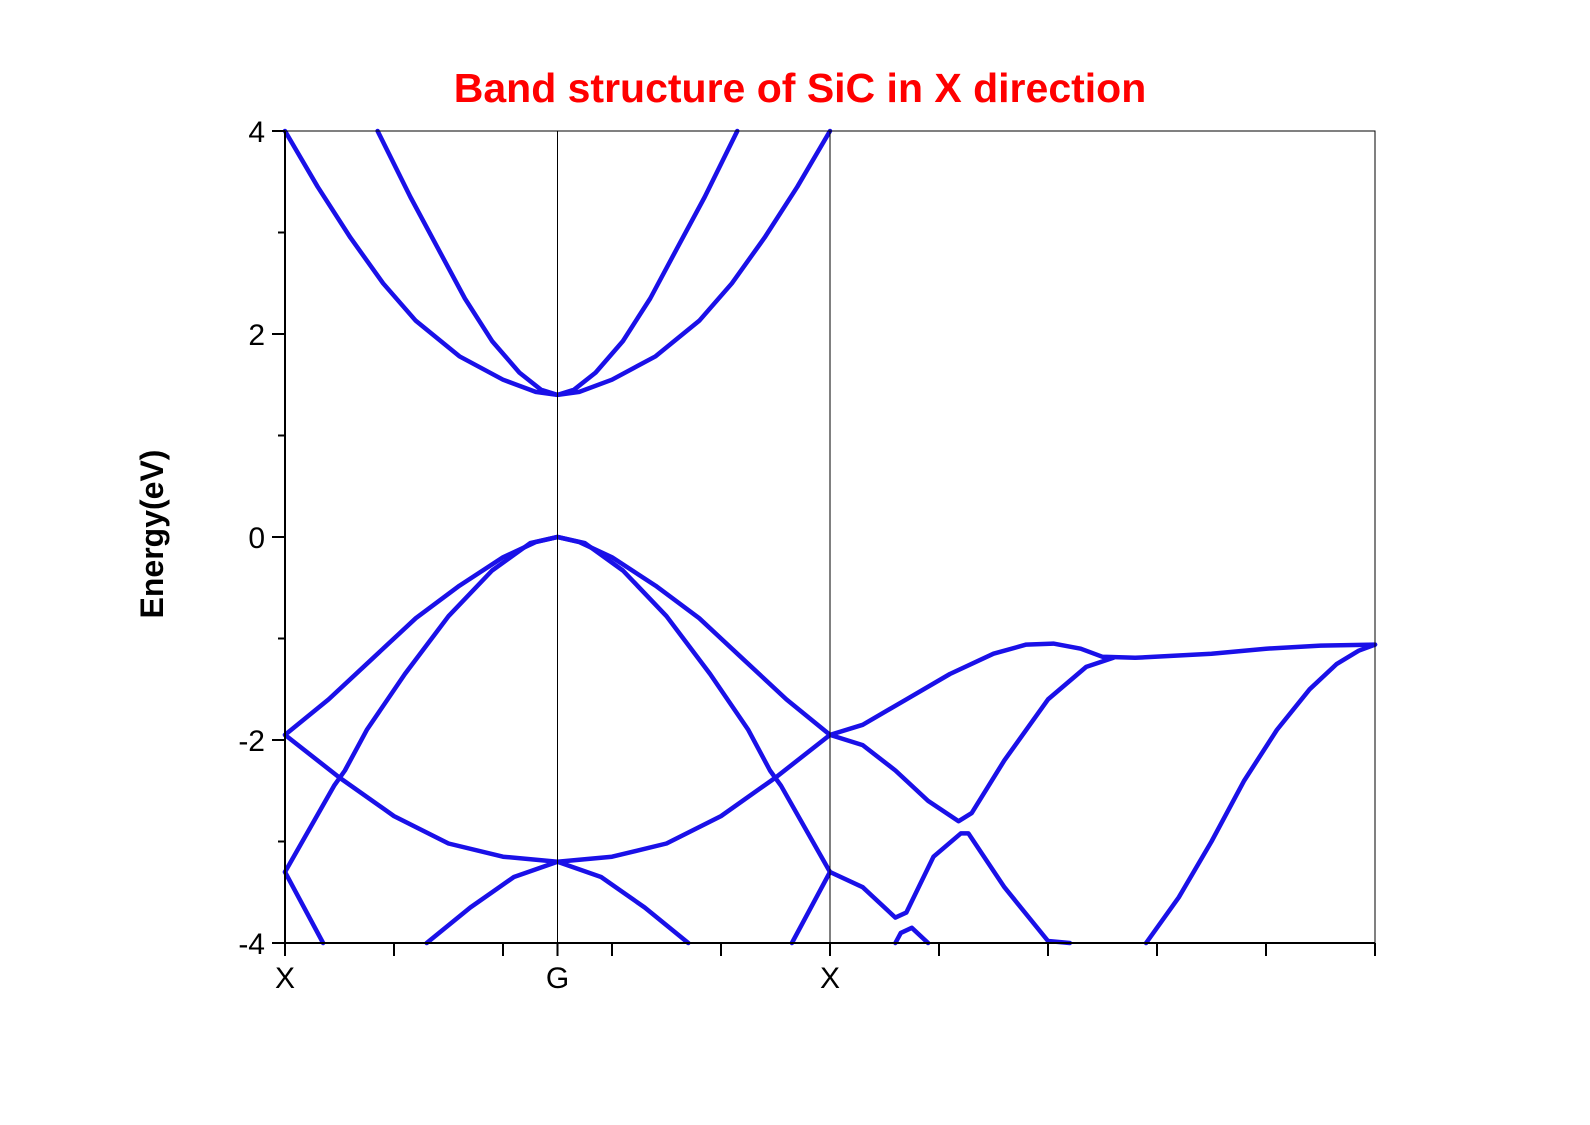 The image size is (1590, 1125). Describe the element at coordinates (800, 88) in the screenshot. I see `chart-title: Band structure of SiC in X direction` at that location.